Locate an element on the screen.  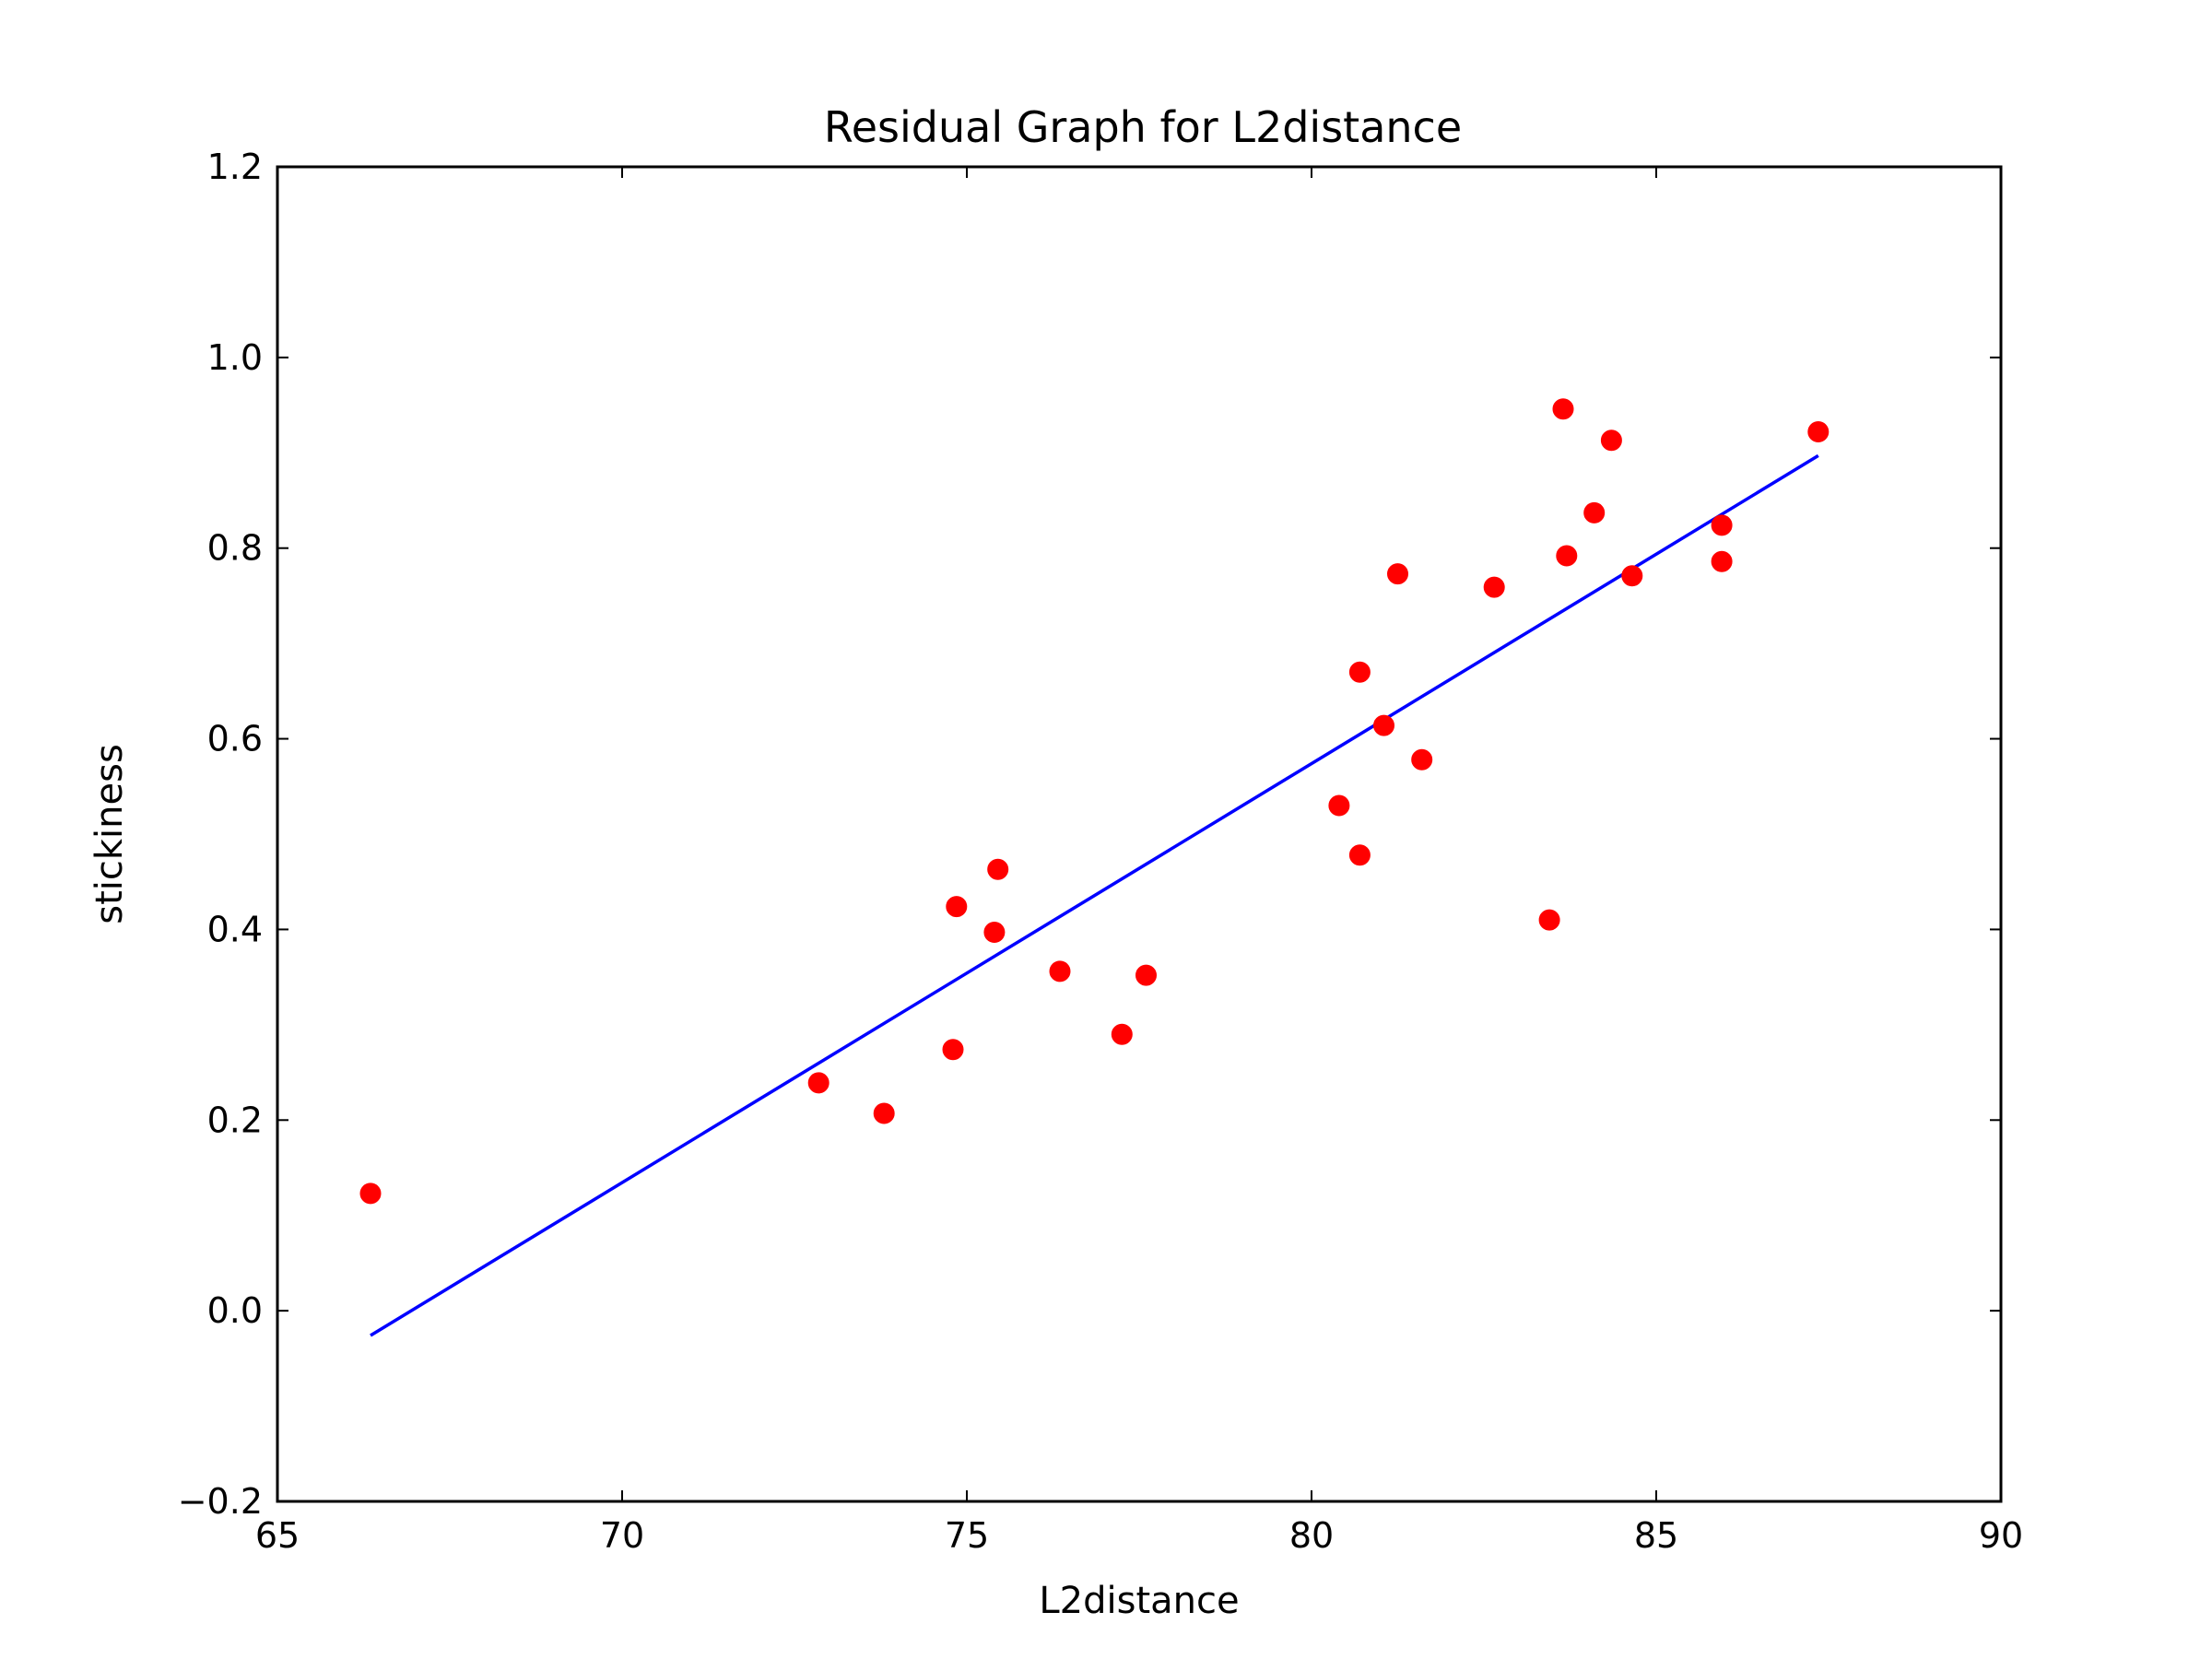
y-tick-label: 1.0 is located at coordinates (235, 357).